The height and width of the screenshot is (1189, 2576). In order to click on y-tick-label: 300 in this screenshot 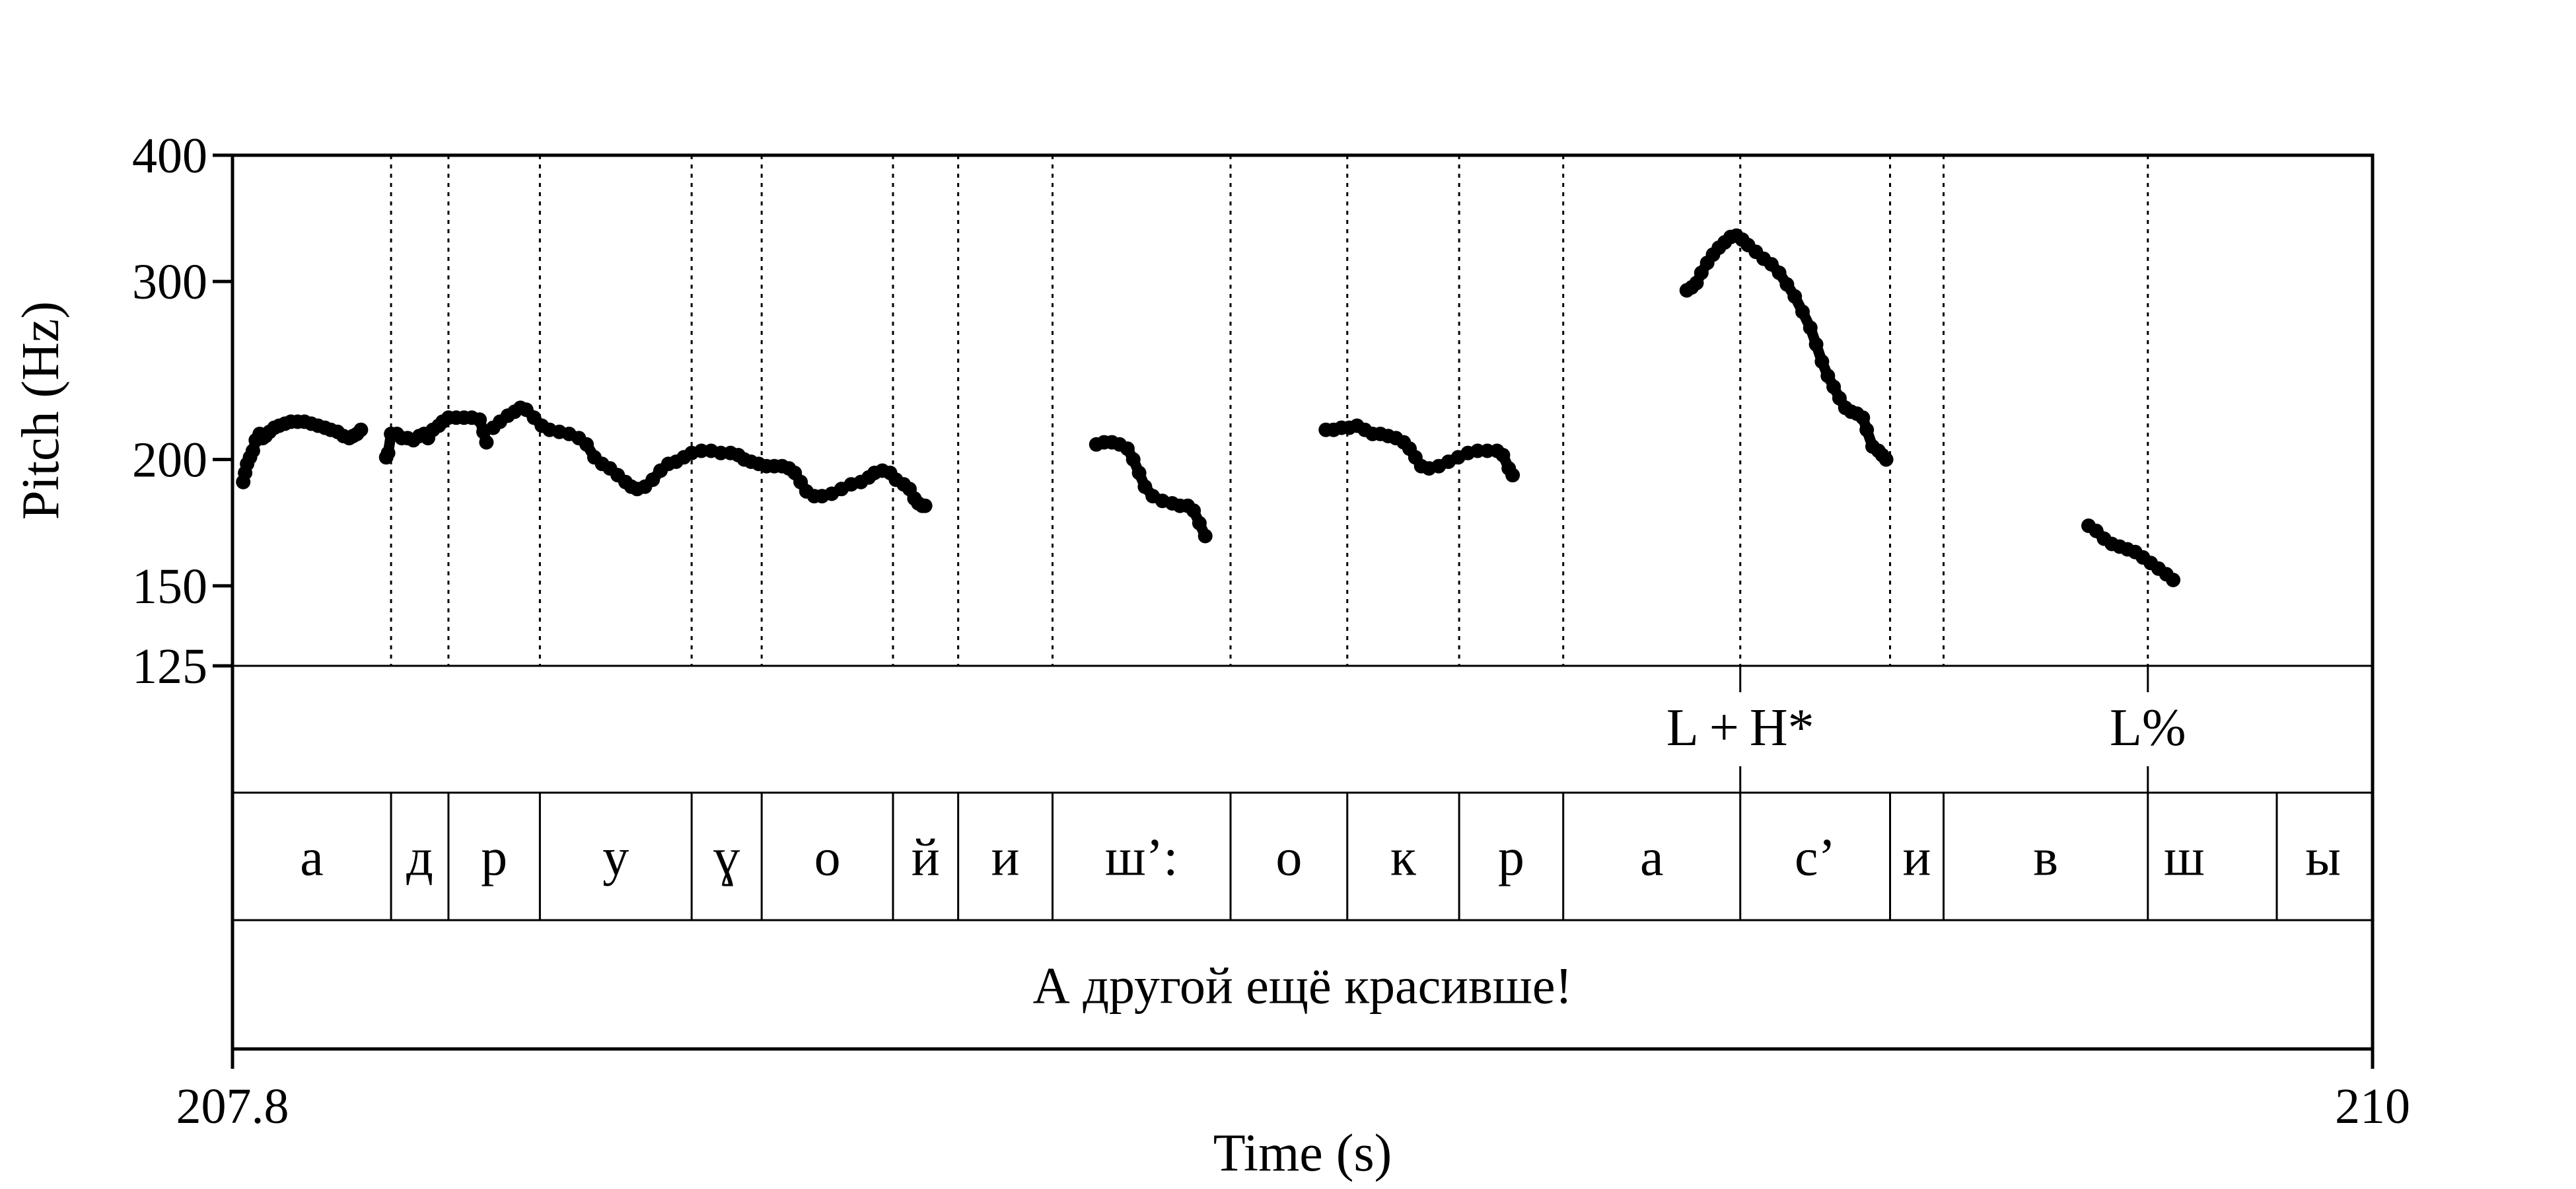, I will do `click(169, 282)`.